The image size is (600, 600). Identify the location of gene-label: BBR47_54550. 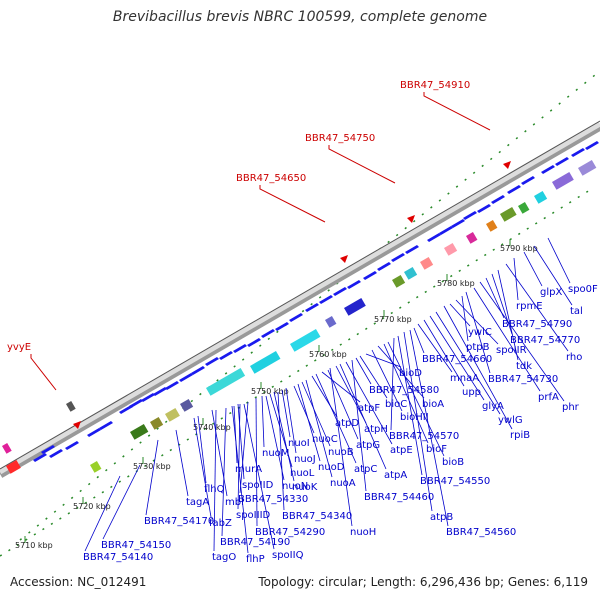
(455, 481).